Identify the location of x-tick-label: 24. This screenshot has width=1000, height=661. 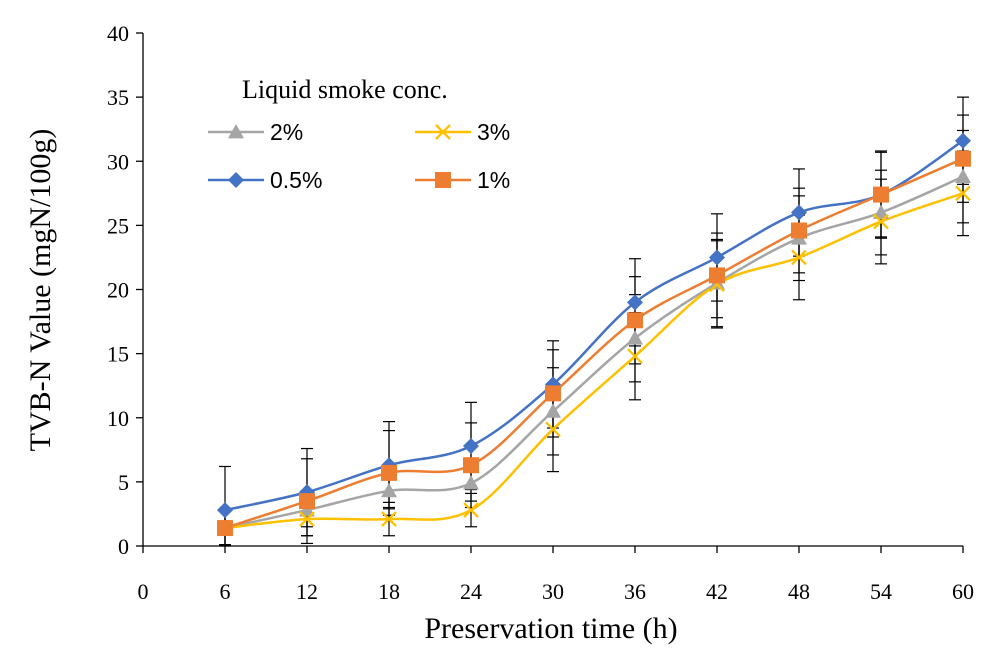
(471, 591).